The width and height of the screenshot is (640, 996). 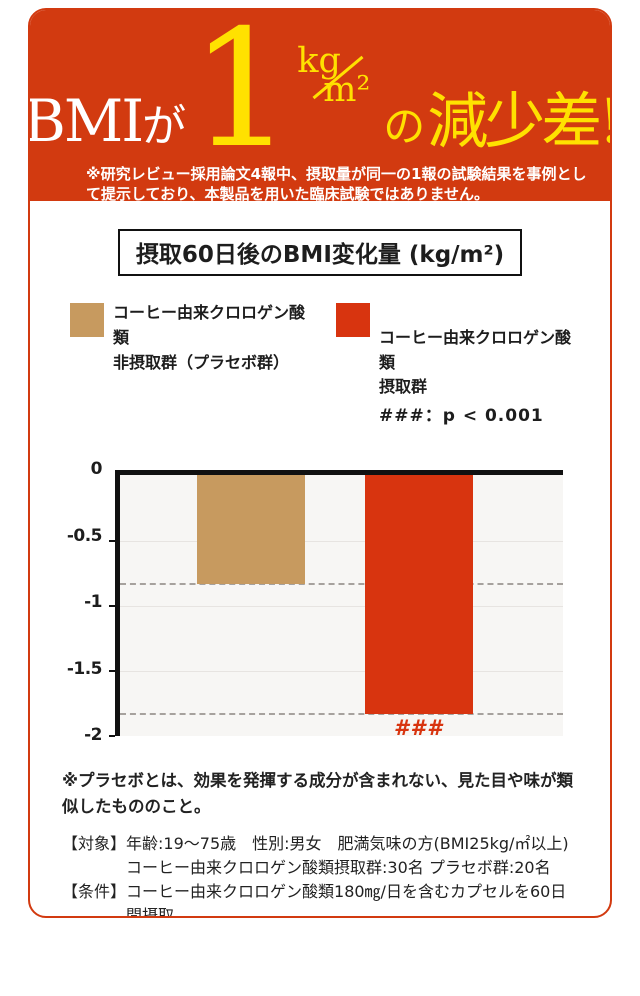 I want to click on legend-swatch-placebo, so click(x=87, y=320).